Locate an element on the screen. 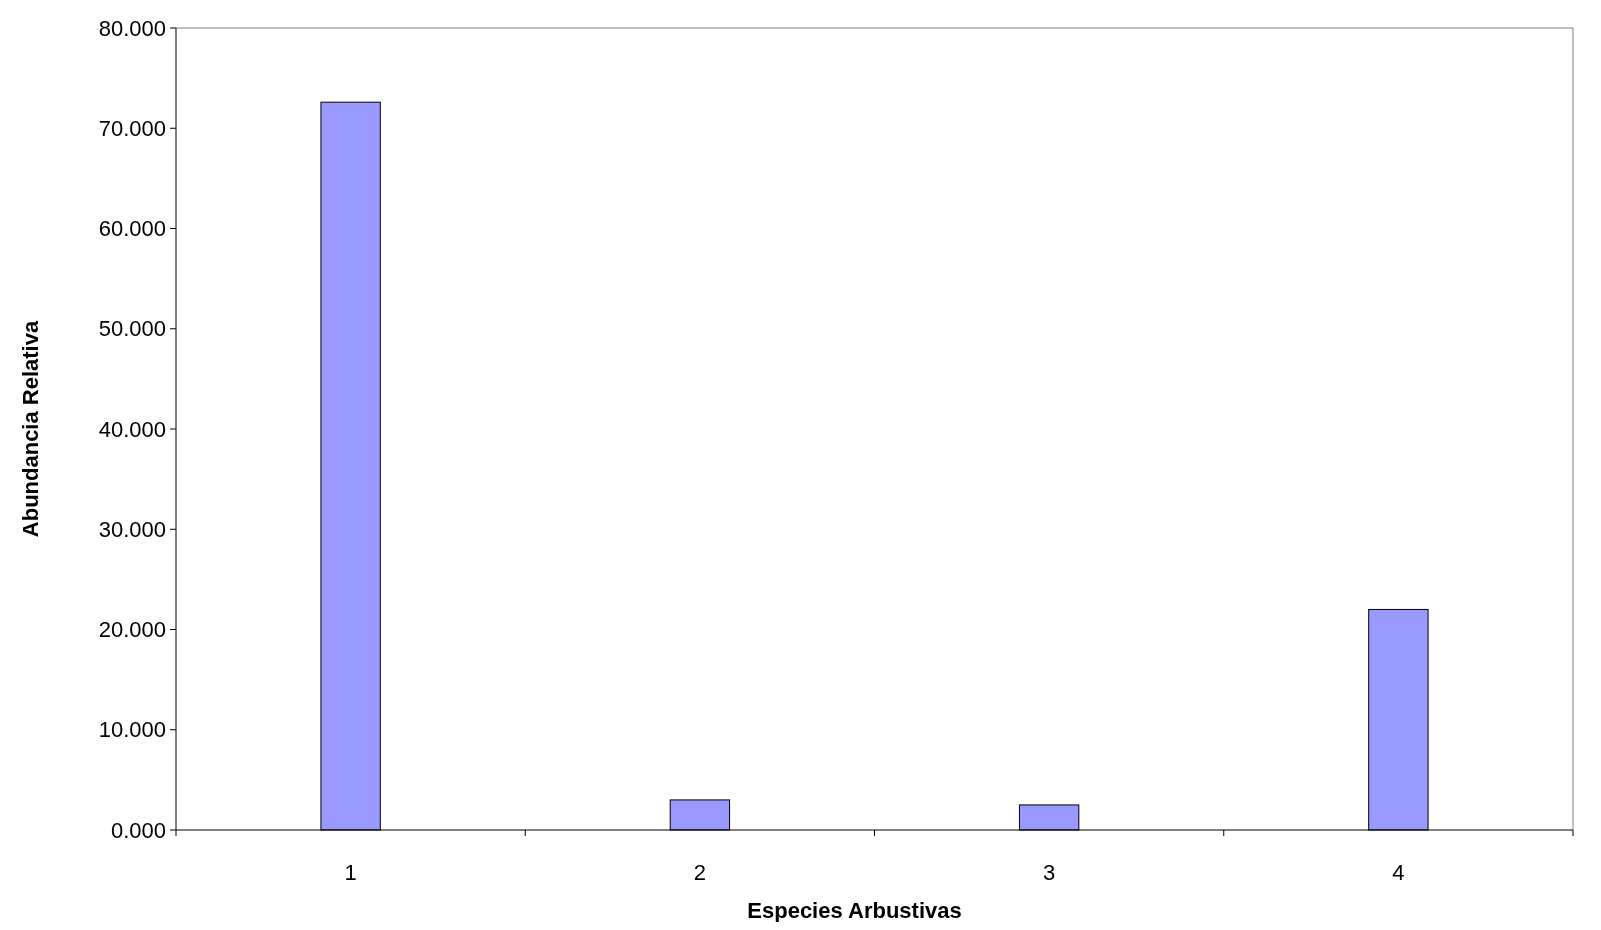 This screenshot has width=1601, height=930. x-axis-title: Especies Arbustivas is located at coordinates (854, 910).